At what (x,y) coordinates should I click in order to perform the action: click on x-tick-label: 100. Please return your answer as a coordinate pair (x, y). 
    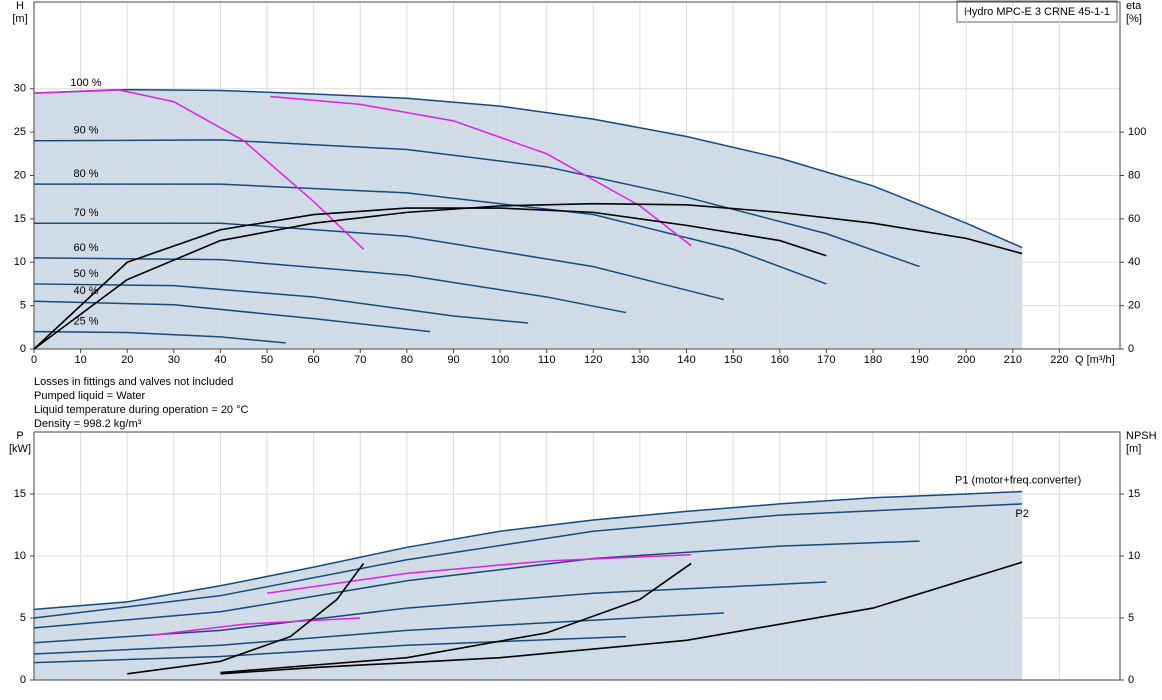
    Looking at the image, I should click on (500, 360).